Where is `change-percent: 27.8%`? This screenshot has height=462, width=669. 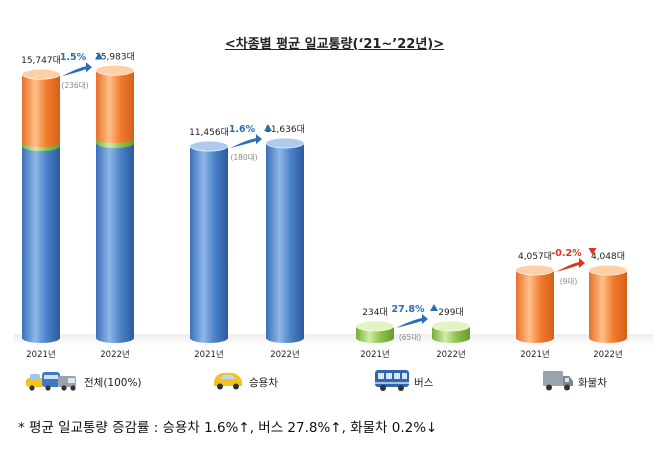 change-percent: 27.8% is located at coordinates (408, 309).